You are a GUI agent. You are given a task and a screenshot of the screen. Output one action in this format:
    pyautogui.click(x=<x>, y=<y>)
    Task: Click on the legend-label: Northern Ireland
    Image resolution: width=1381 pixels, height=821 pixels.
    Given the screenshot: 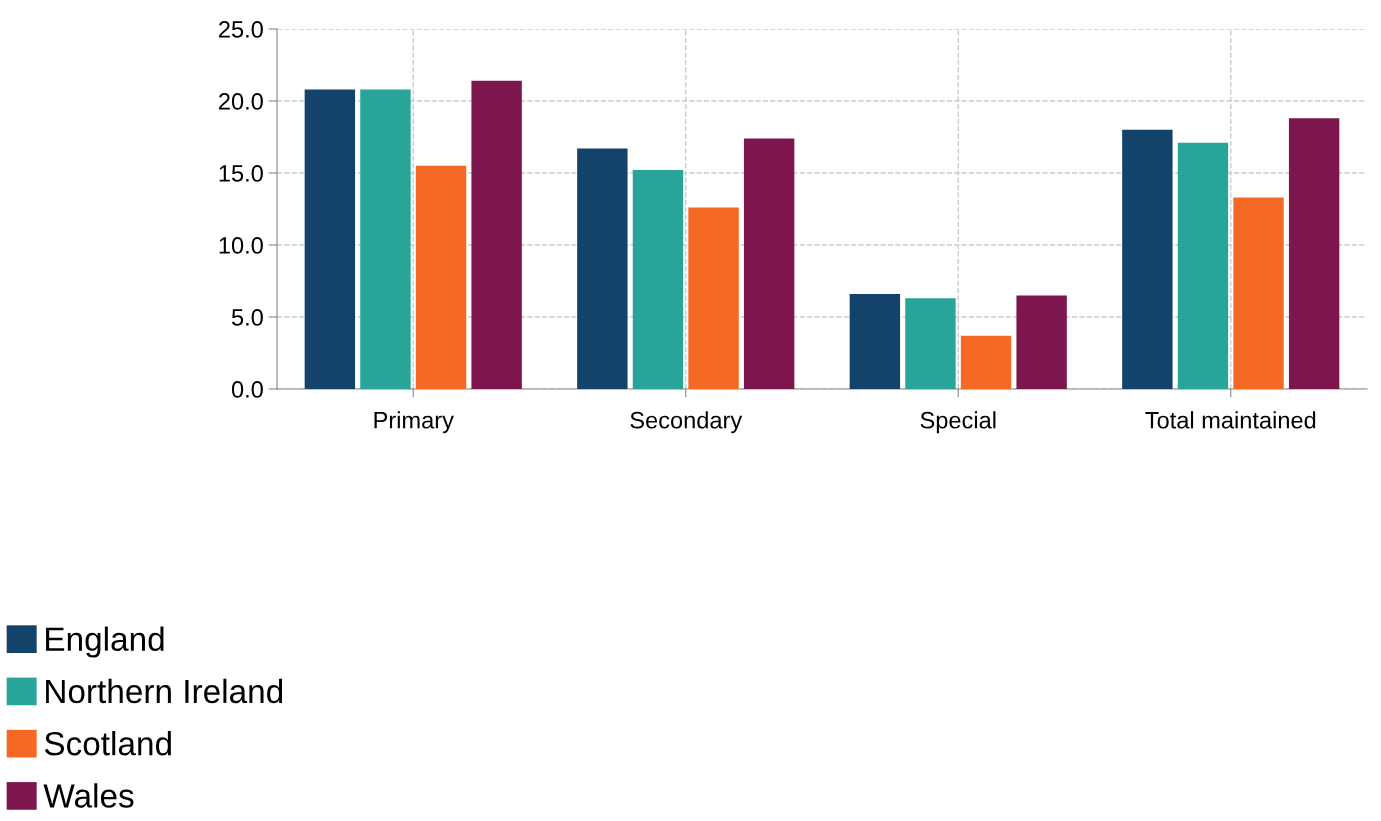 What is the action you would take?
    pyautogui.click(x=164, y=691)
    